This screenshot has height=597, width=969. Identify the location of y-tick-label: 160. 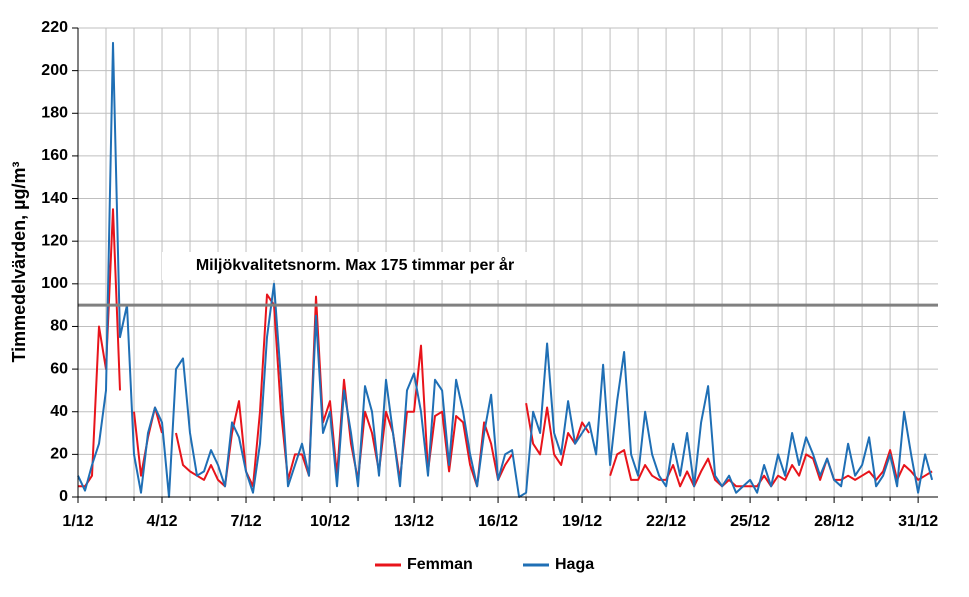
(54, 155).